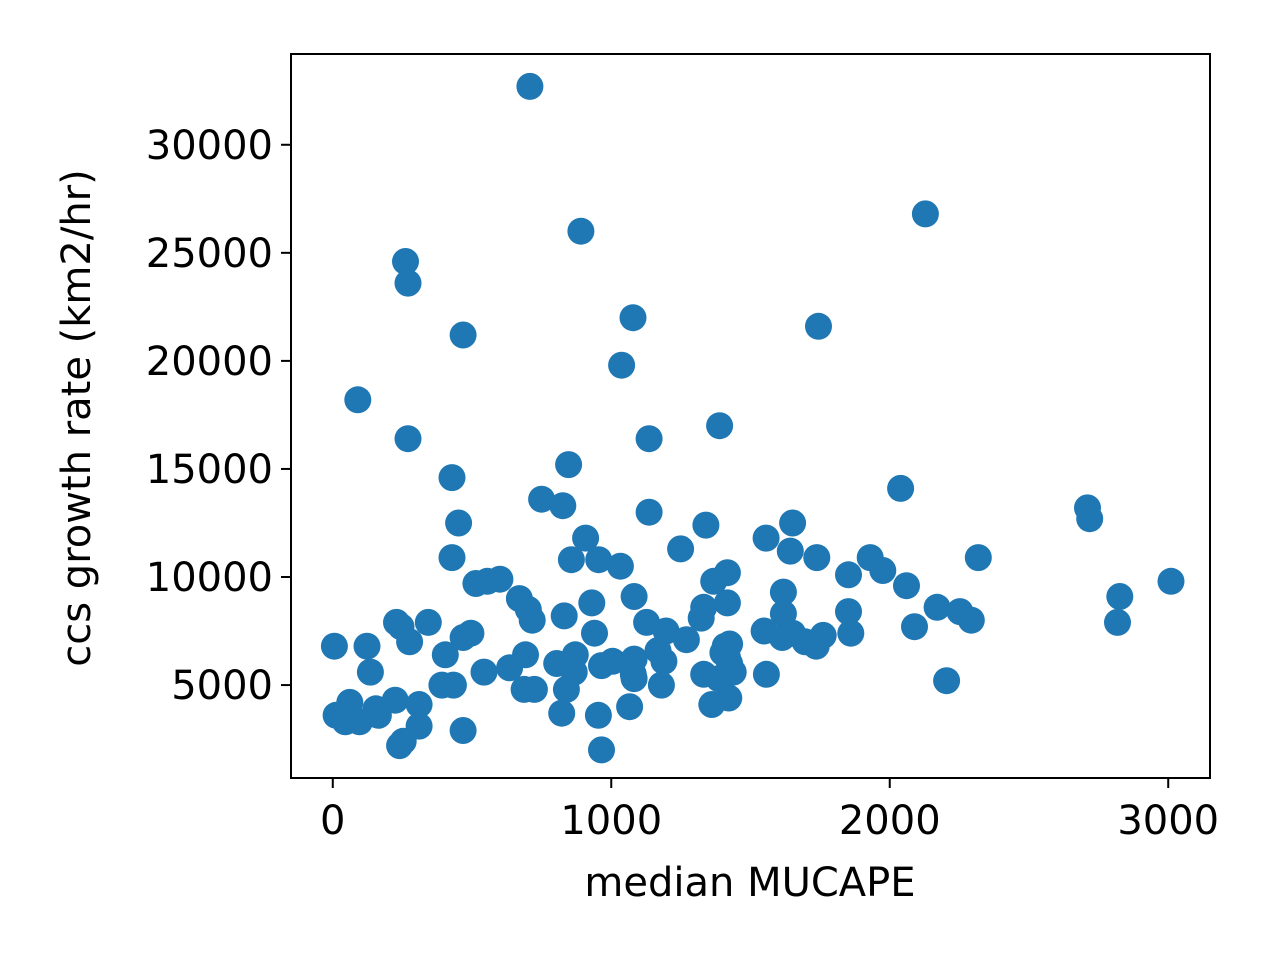 The width and height of the screenshot is (1280, 960). I want to click on x-tick-label: 2000, so click(890, 821).